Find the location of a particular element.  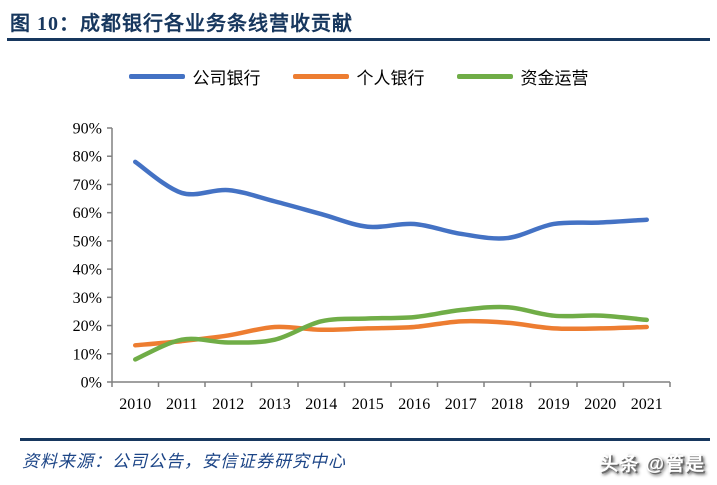

y-tick-label: 0% is located at coordinates (91, 383).